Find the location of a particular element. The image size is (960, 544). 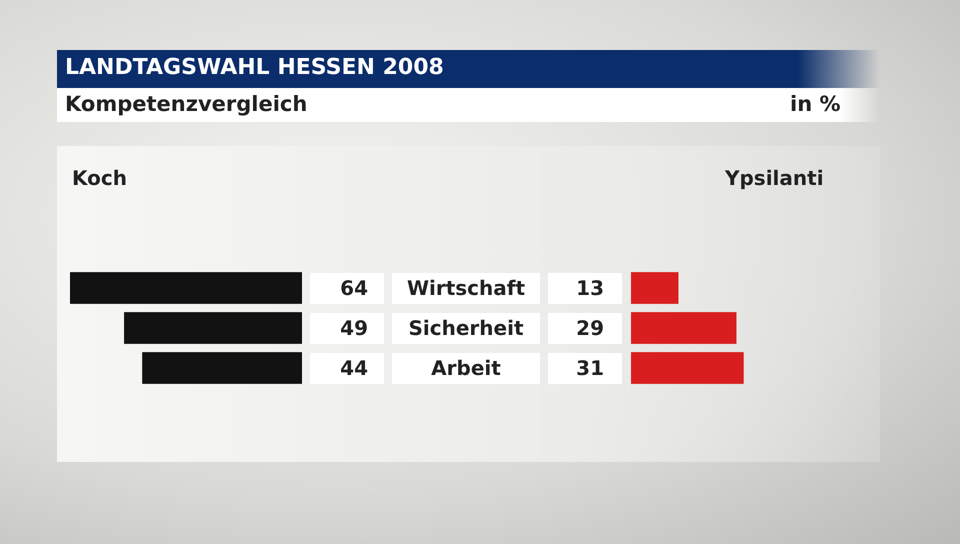

data-label: 13 is located at coordinates (585, 288).